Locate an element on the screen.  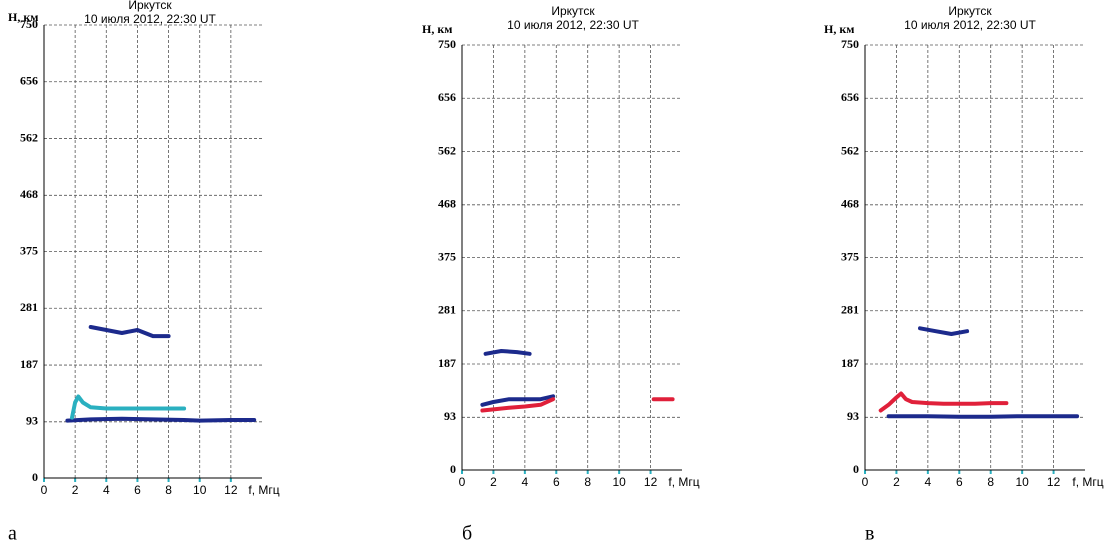
panel-label: а is located at coordinates (12, 534).